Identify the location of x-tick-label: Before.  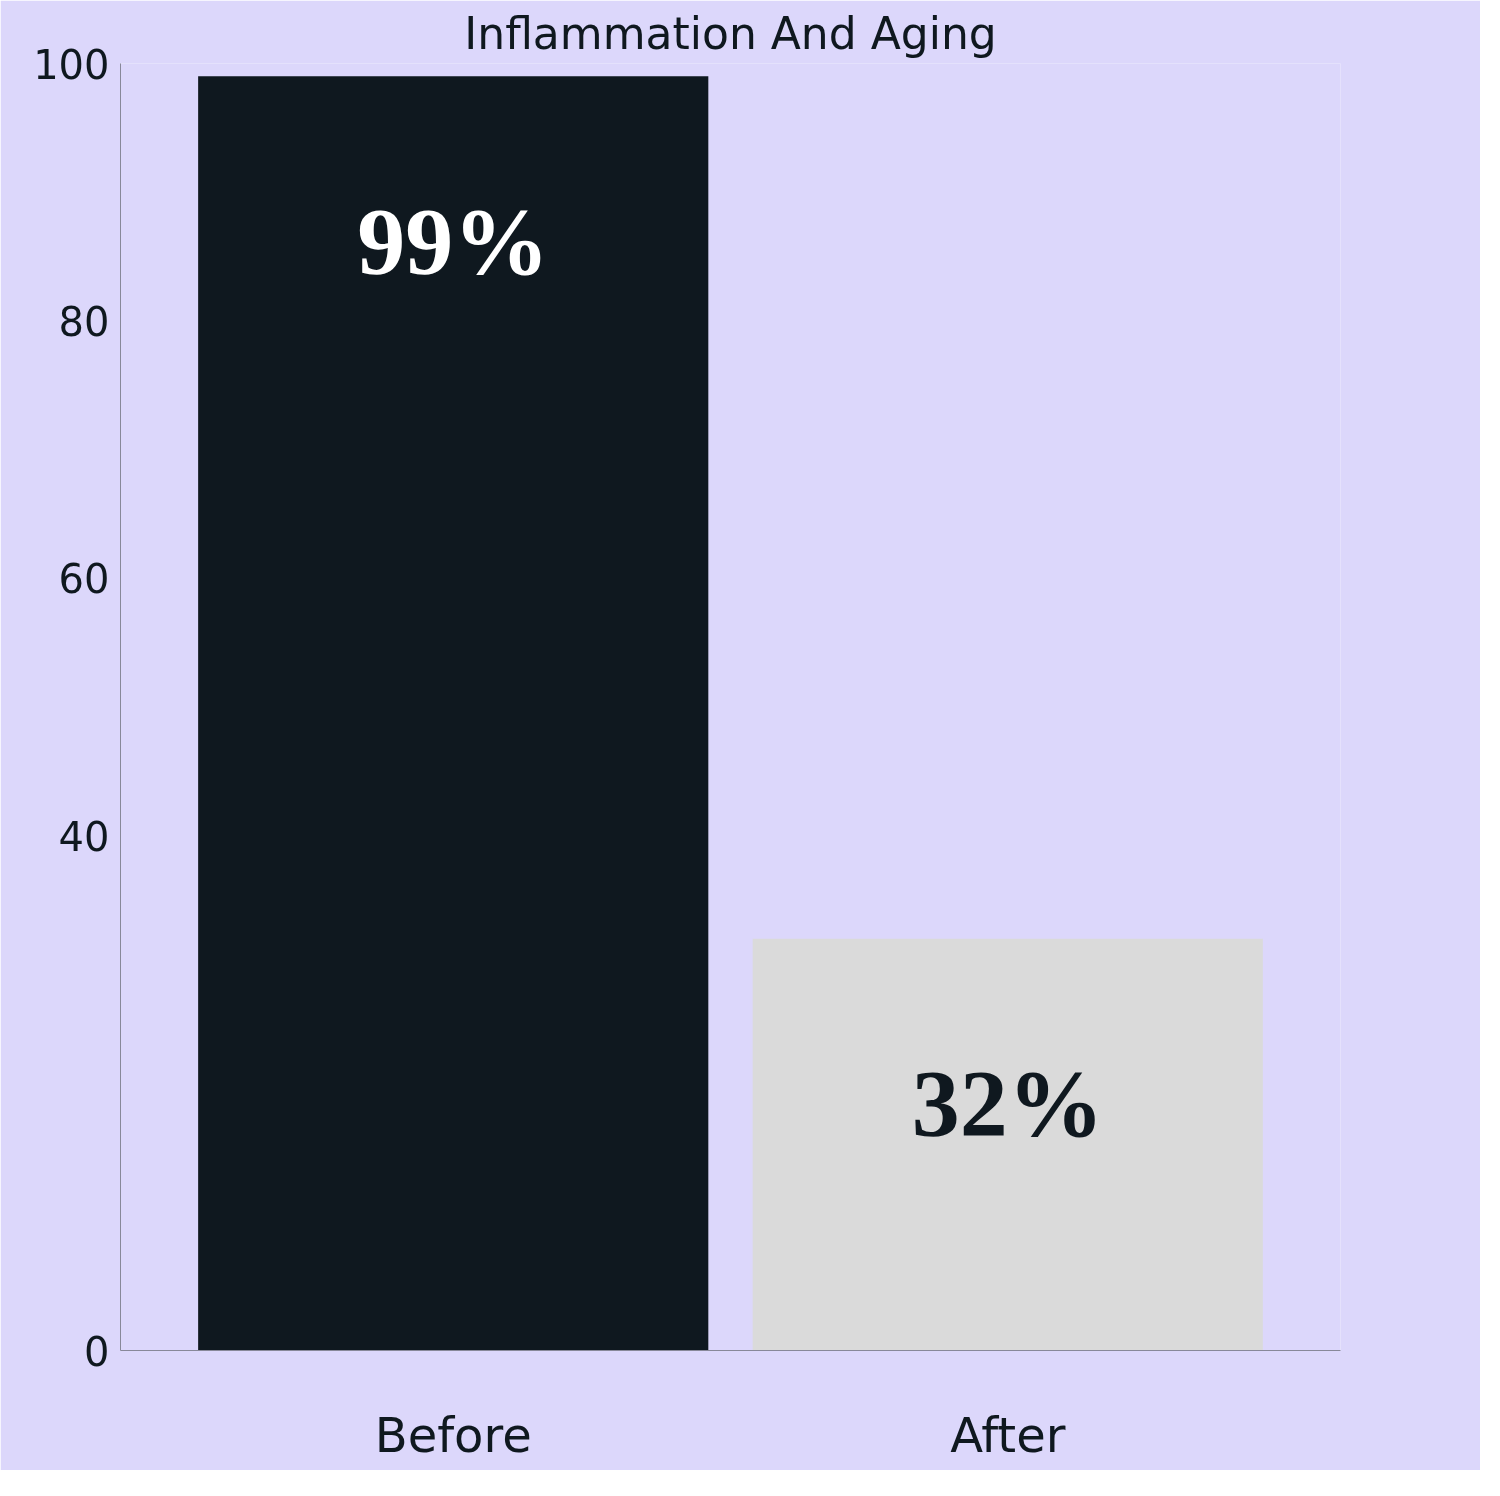
(453, 1434).